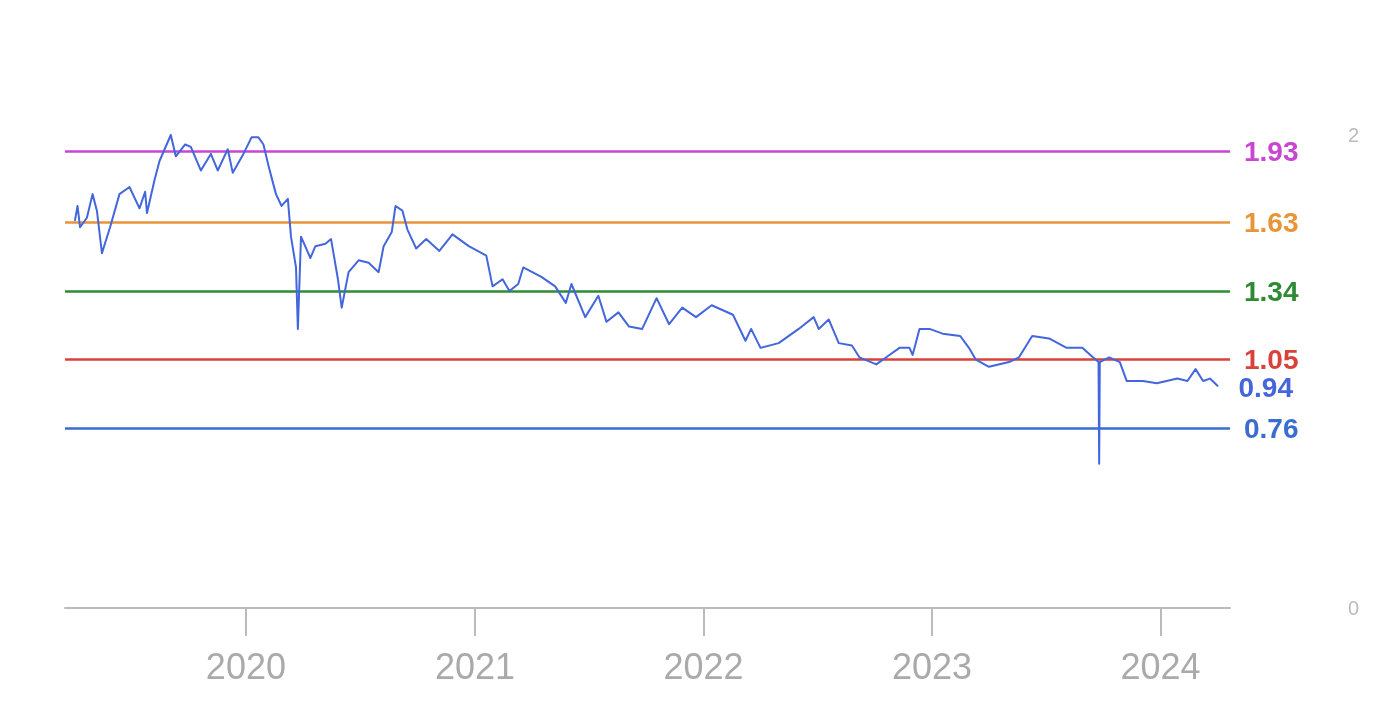 This screenshot has height=728, width=1382. What do you see at coordinates (932, 666) in the screenshot?
I see `x-tick-label: 2023` at bounding box center [932, 666].